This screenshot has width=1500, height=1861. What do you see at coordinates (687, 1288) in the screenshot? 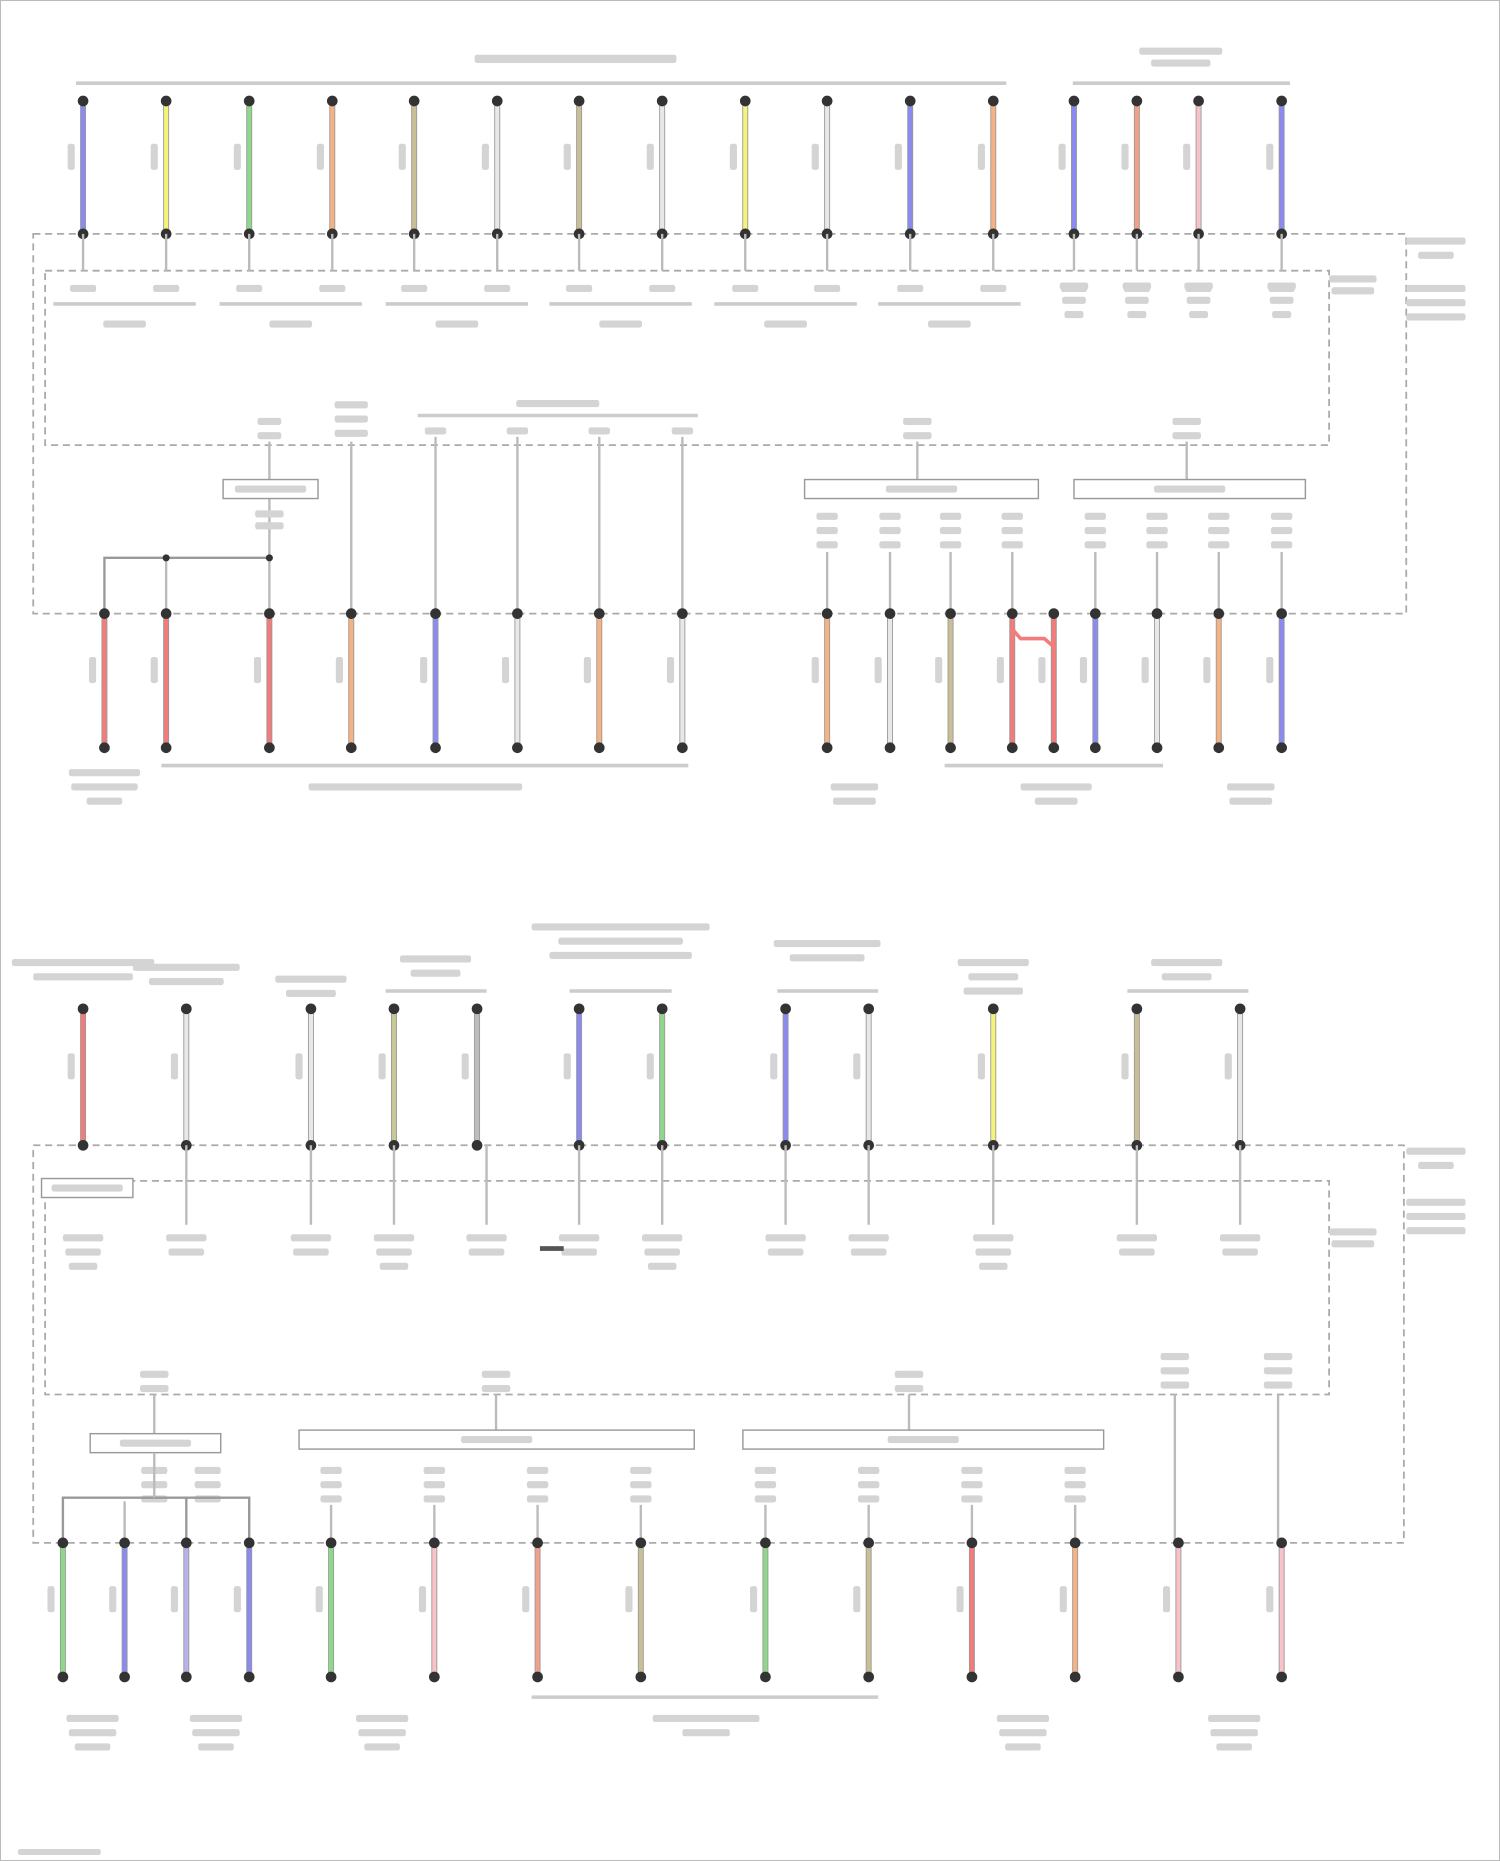
I see `internal-section-bottom` at bounding box center [687, 1288].